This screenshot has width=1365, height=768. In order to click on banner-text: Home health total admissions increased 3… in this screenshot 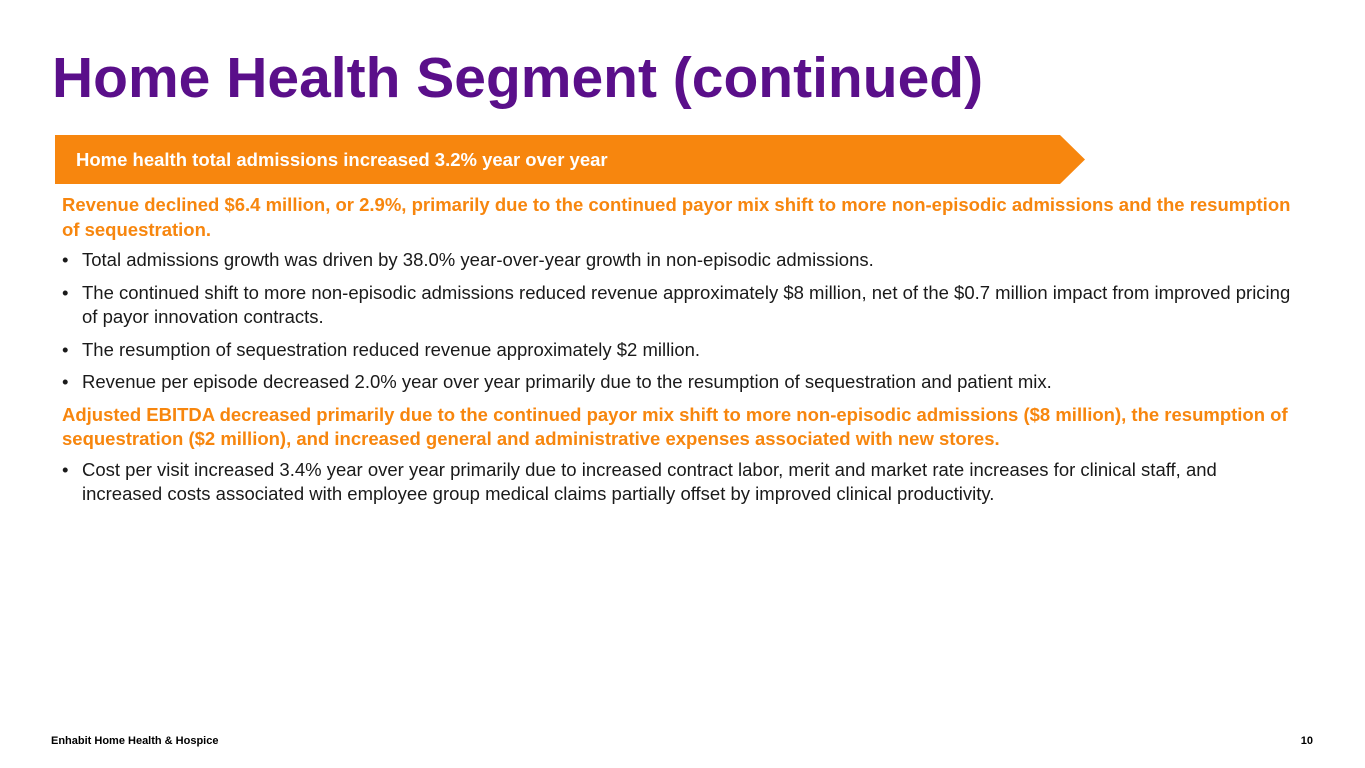, I will do `click(342, 159)`.